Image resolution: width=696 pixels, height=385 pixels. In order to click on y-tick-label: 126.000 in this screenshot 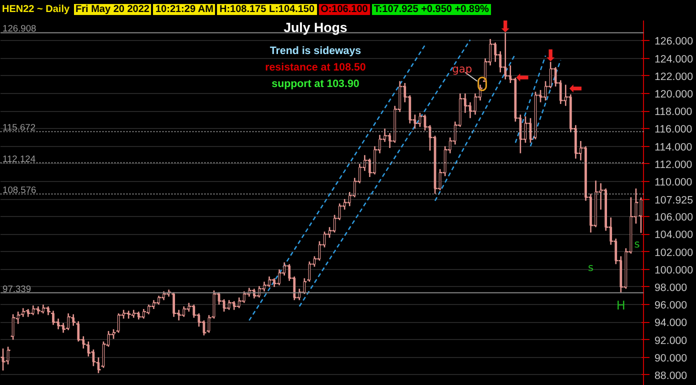, I will do `click(674, 42)`.